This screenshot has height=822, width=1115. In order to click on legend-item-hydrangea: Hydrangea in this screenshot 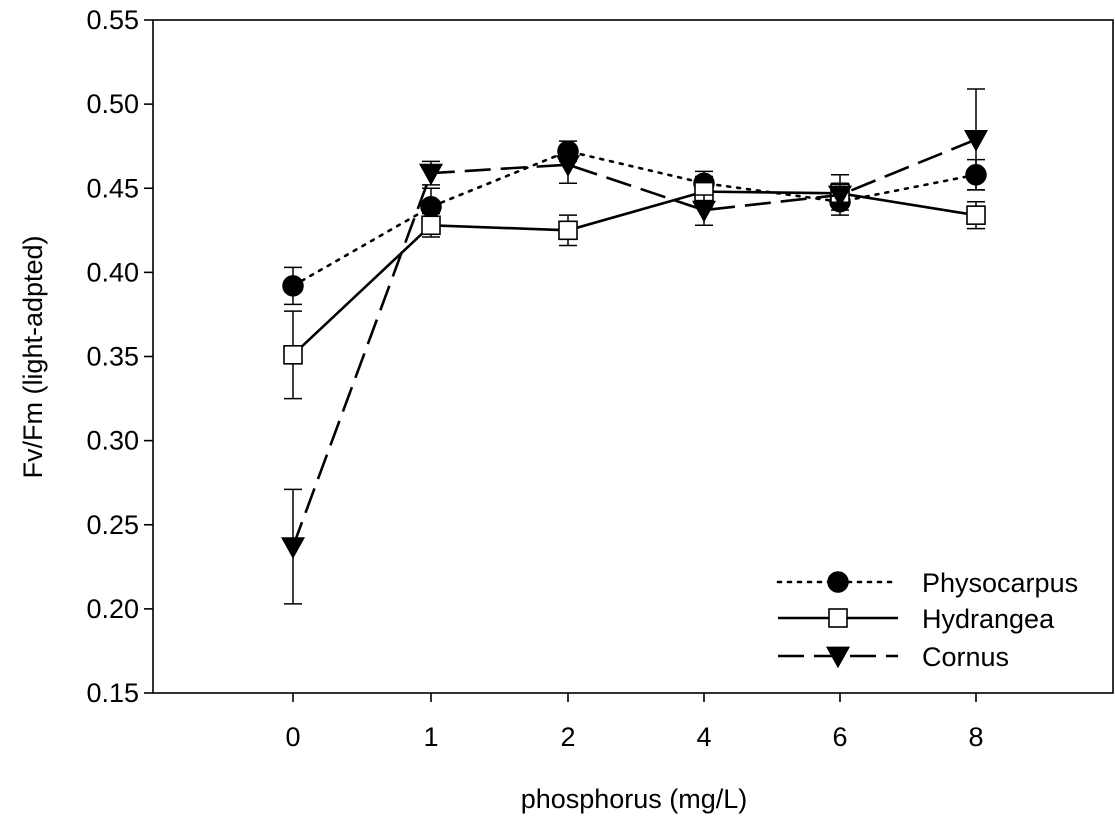, I will do `click(916, 619)`.